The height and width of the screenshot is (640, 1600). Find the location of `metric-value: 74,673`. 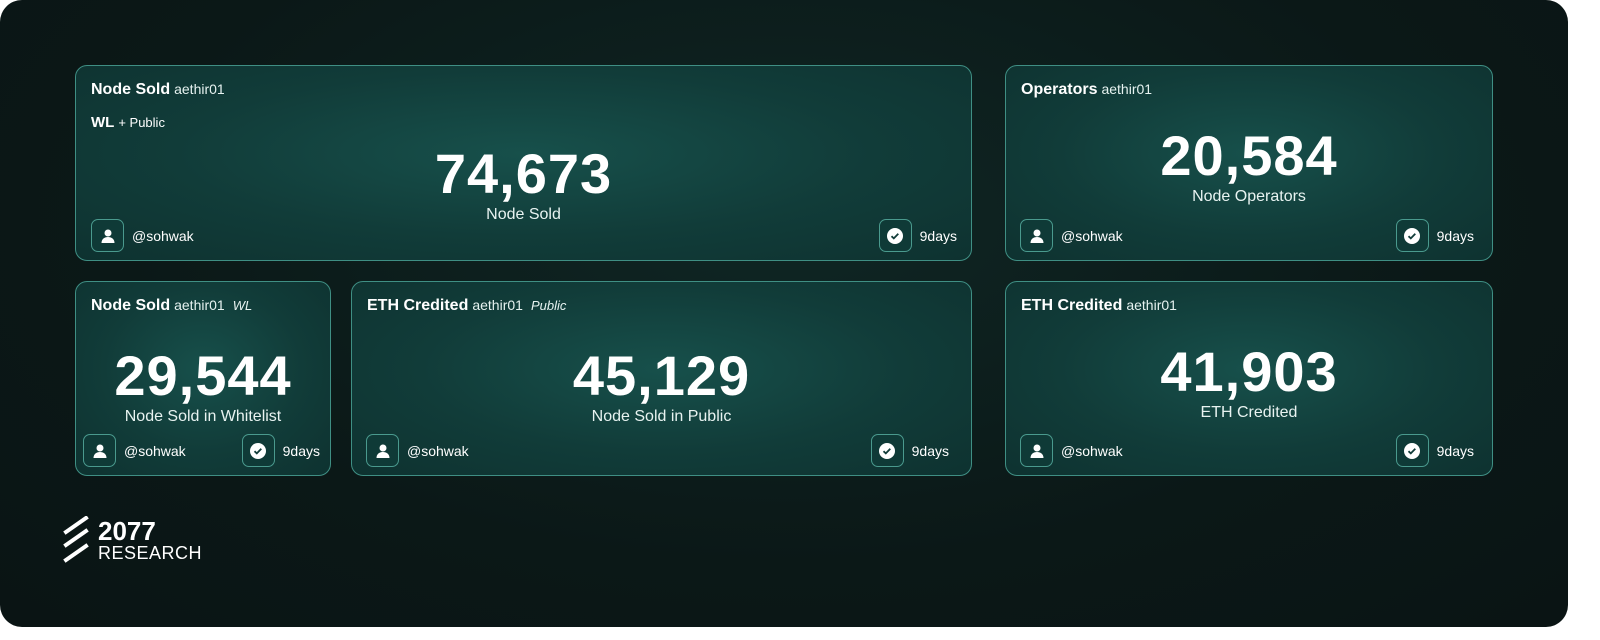

metric-value: 74,673 is located at coordinates (523, 173).